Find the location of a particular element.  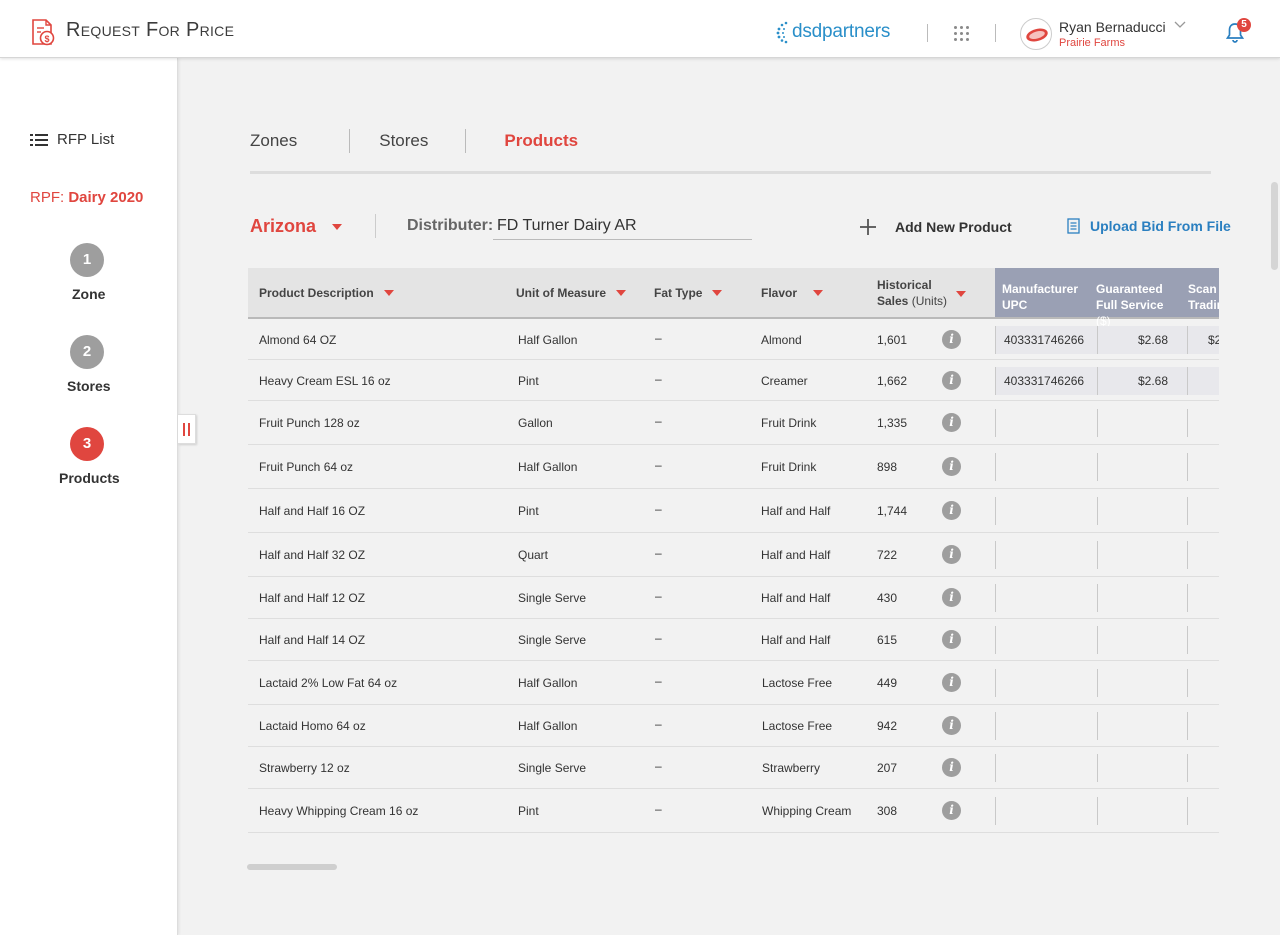

upload-bid-button: Upload Bid From File is located at coordinates (1149, 226).